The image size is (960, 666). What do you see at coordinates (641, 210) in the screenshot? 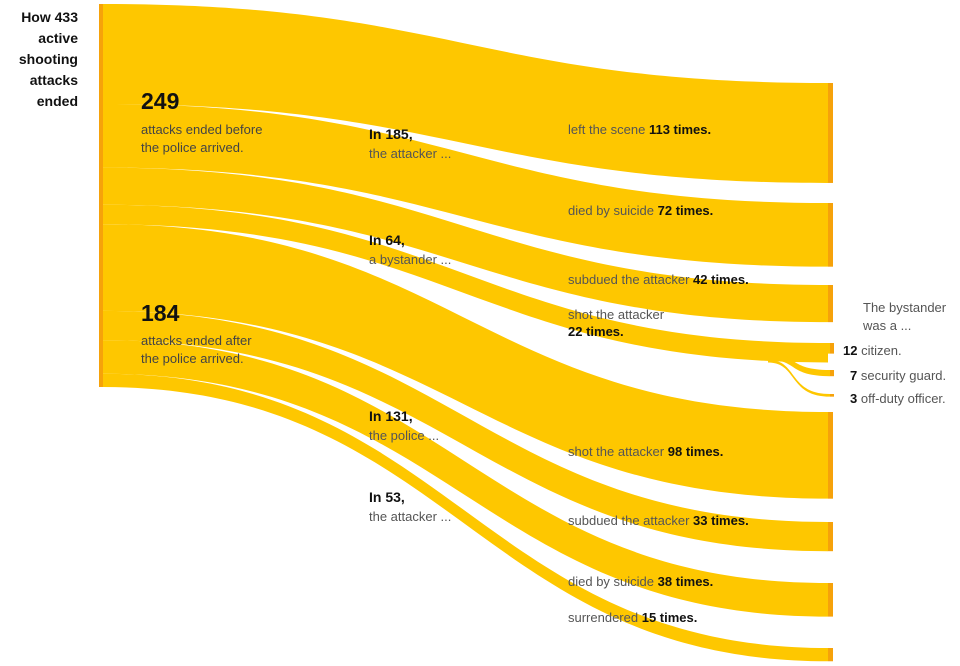
I see `outcome-label: died by suicide 72 times.` at bounding box center [641, 210].